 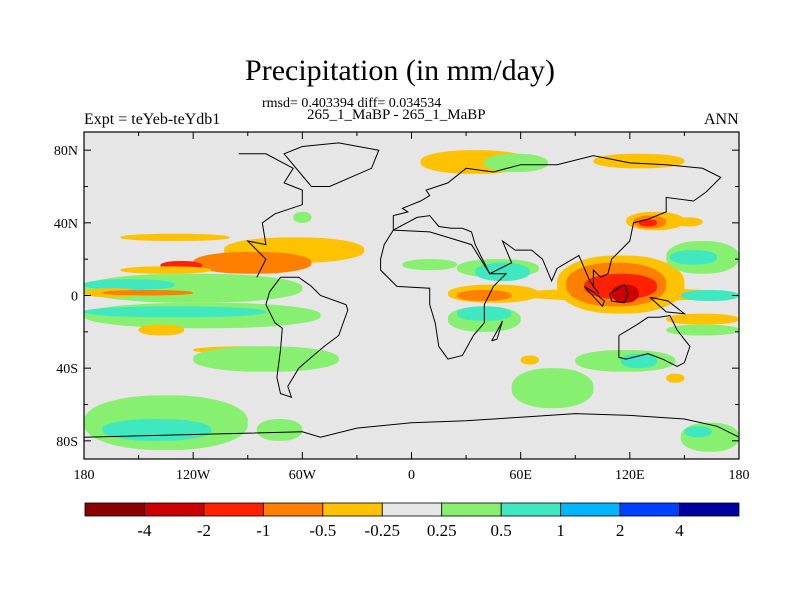 What do you see at coordinates (679, 530) in the screenshot?
I see `colorbar-label: 4` at bounding box center [679, 530].